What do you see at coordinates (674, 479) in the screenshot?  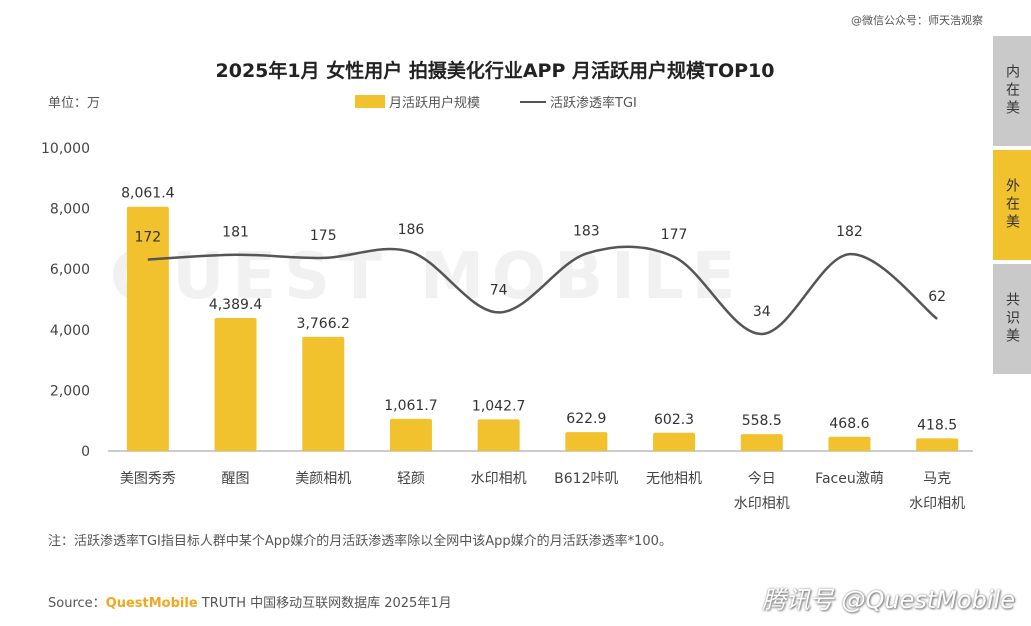 I see `category-label: 无他相机` at bounding box center [674, 479].